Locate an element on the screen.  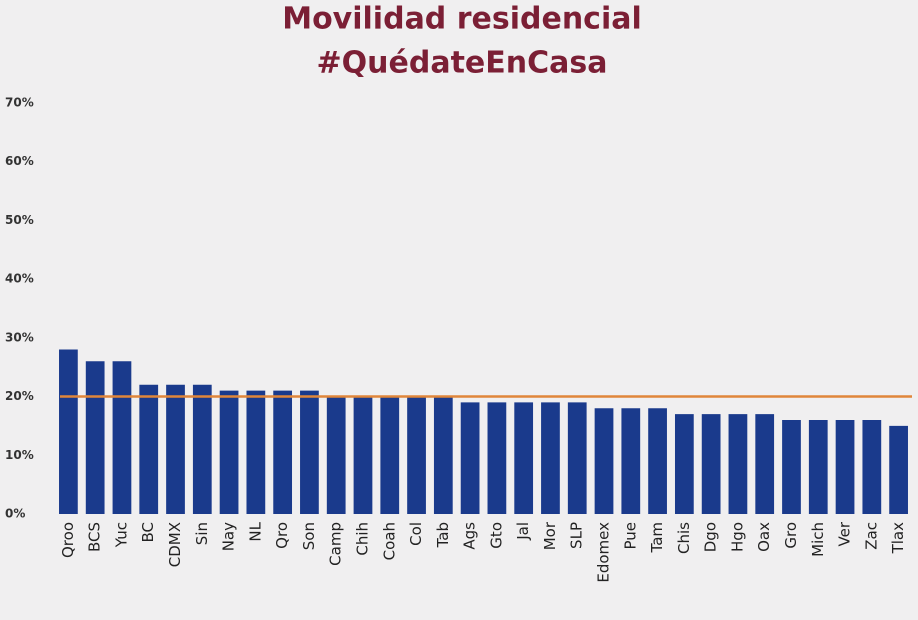
x-tick-label: NL is located at coordinates (255, 531).